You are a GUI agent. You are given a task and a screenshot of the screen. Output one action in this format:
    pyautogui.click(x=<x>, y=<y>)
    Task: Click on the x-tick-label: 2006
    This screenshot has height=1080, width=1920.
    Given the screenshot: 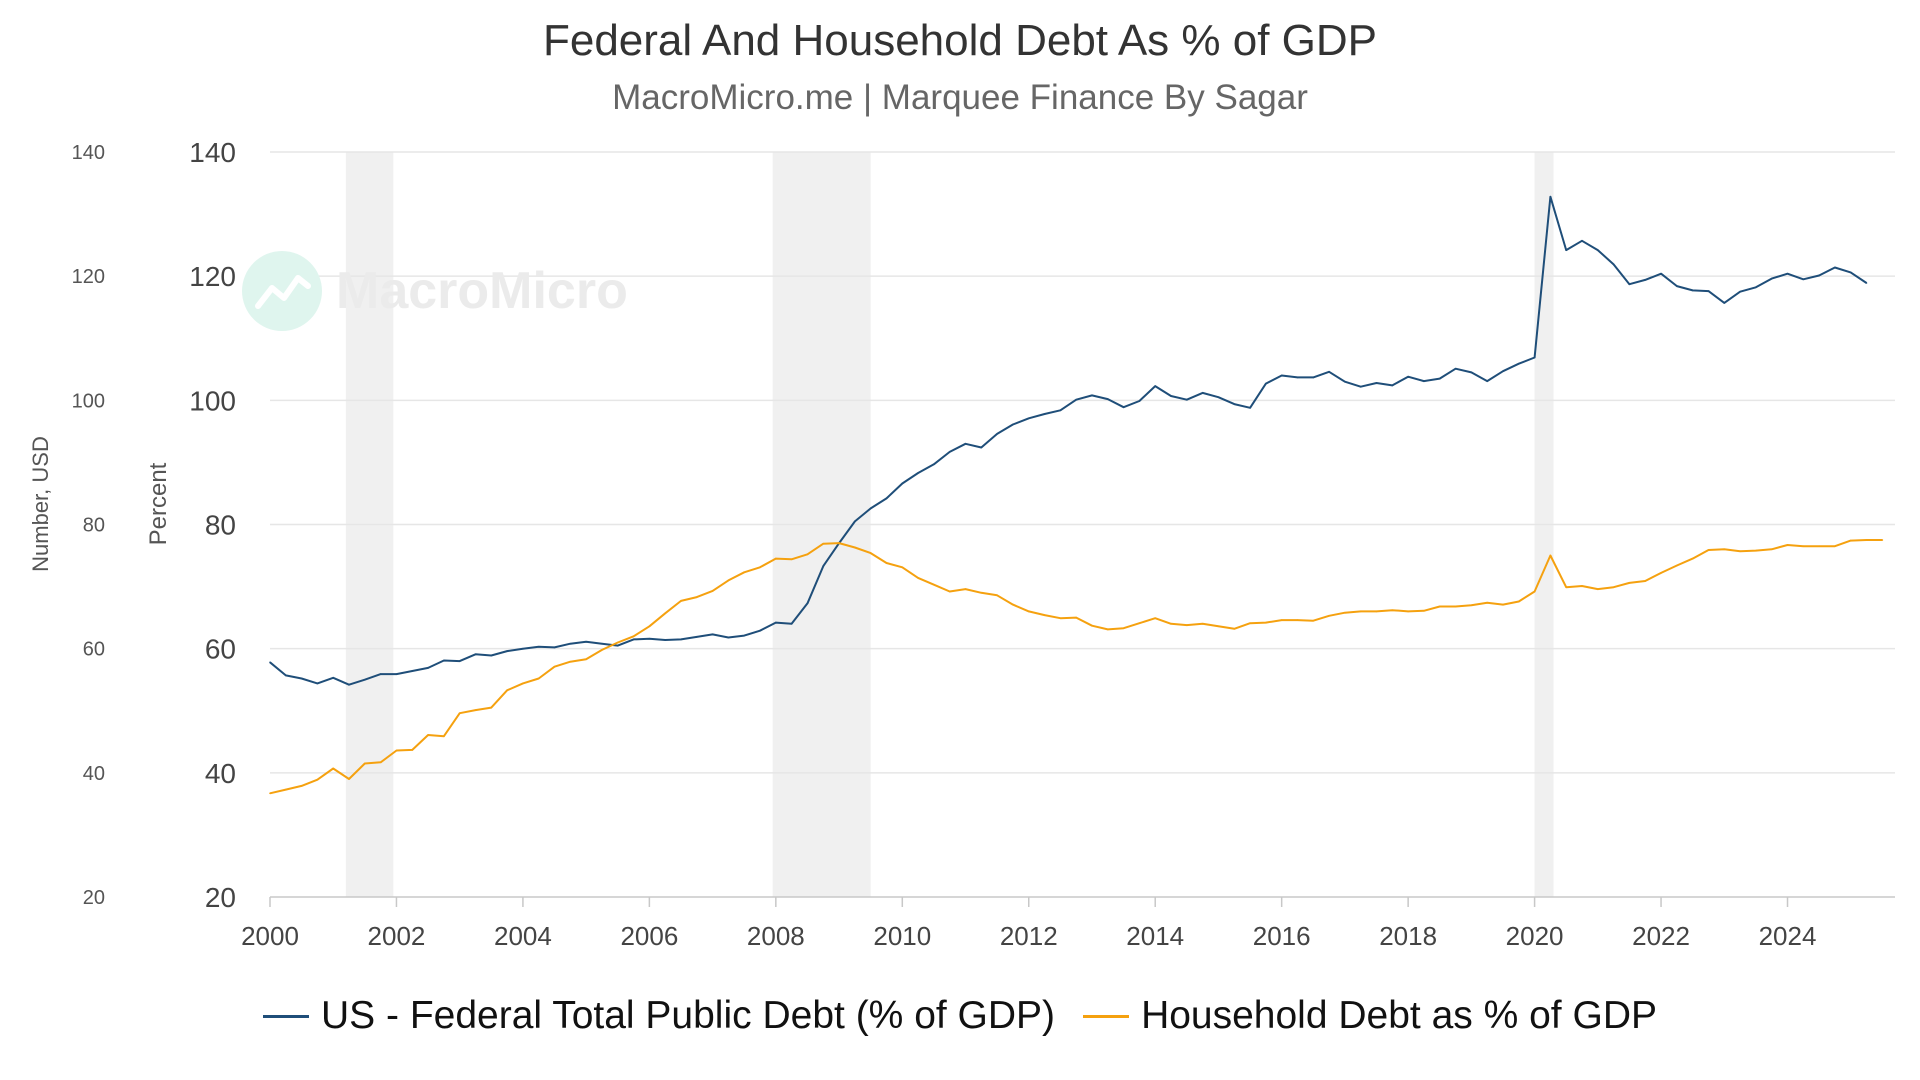 What is the action you would take?
    pyautogui.click(x=649, y=936)
    